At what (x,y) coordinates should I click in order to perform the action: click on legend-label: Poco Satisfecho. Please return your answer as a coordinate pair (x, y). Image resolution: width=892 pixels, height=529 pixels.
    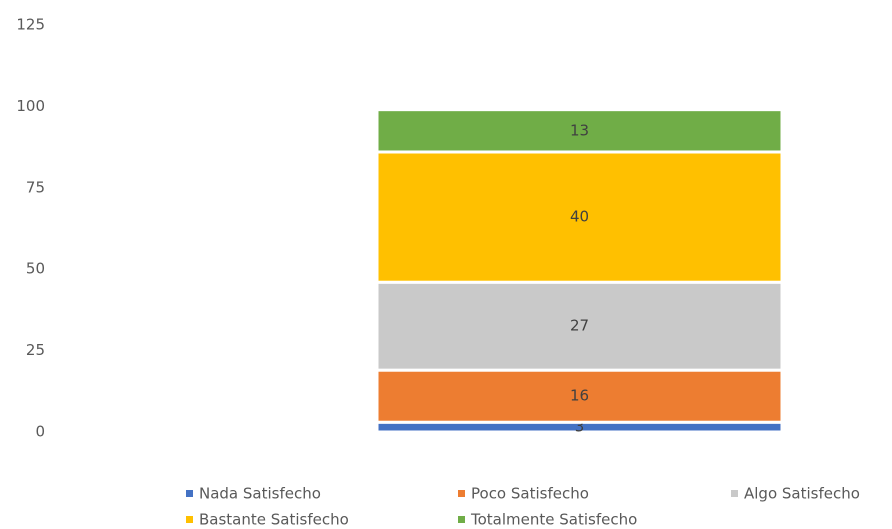
    Looking at the image, I should click on (530, 494).